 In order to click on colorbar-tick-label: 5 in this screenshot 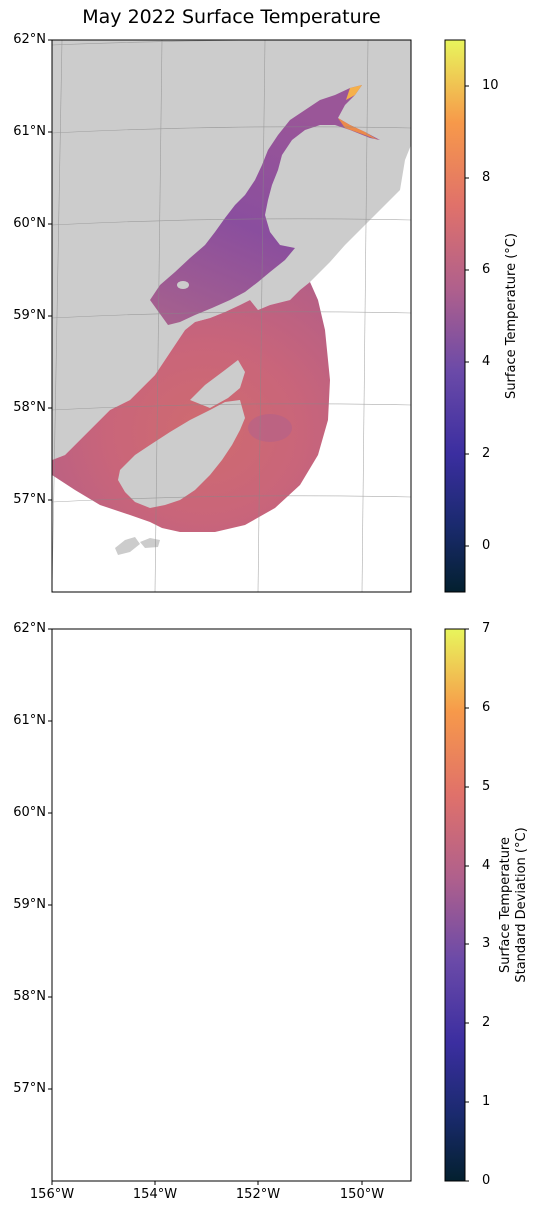, I will do `click(486, 786)`.